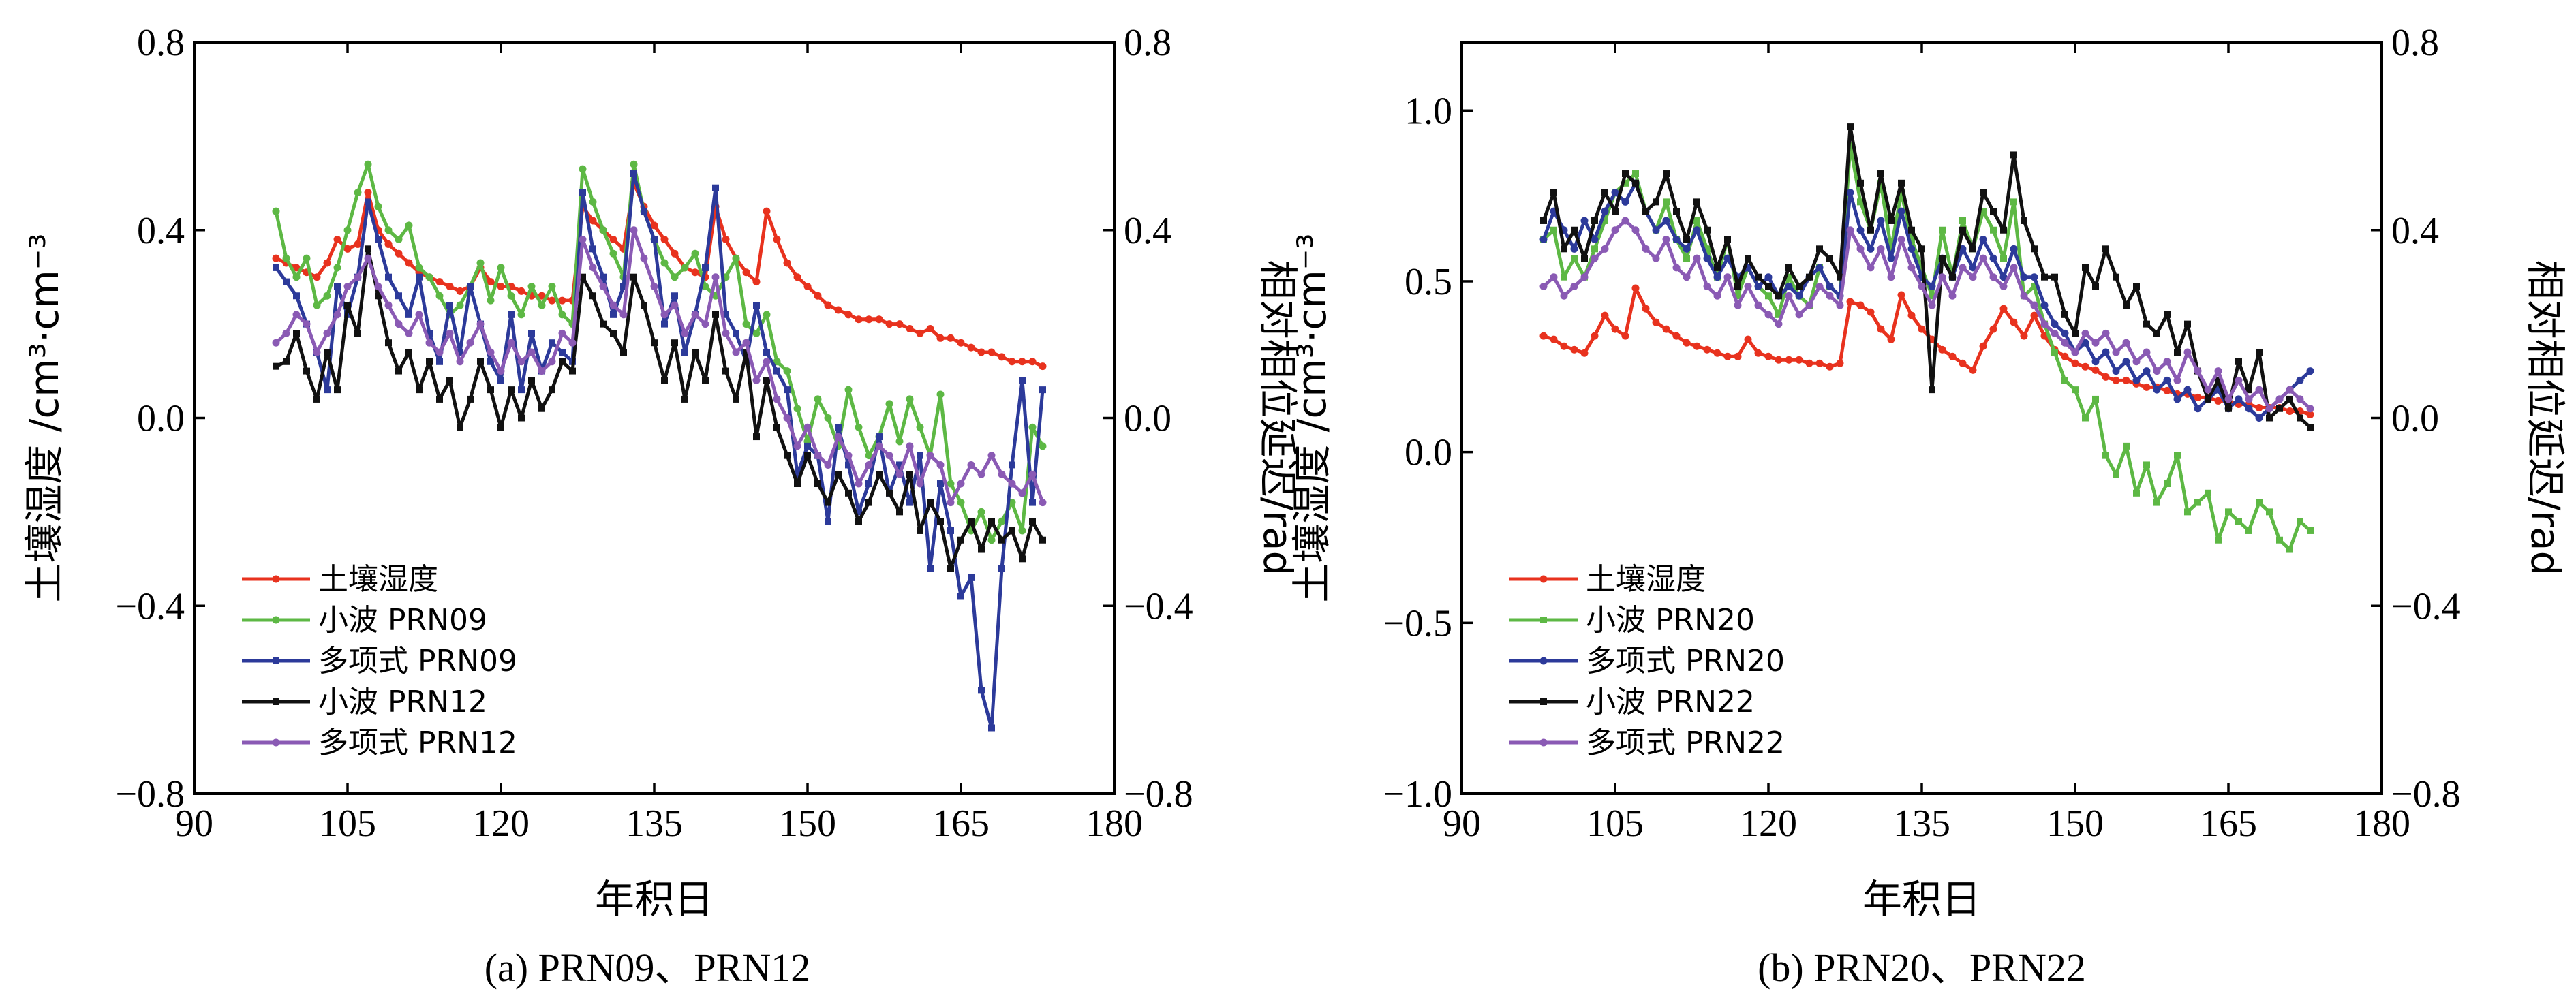 The height and width of the screenshot is (998, 2576). I want to click on series-line, so click(660, 366).